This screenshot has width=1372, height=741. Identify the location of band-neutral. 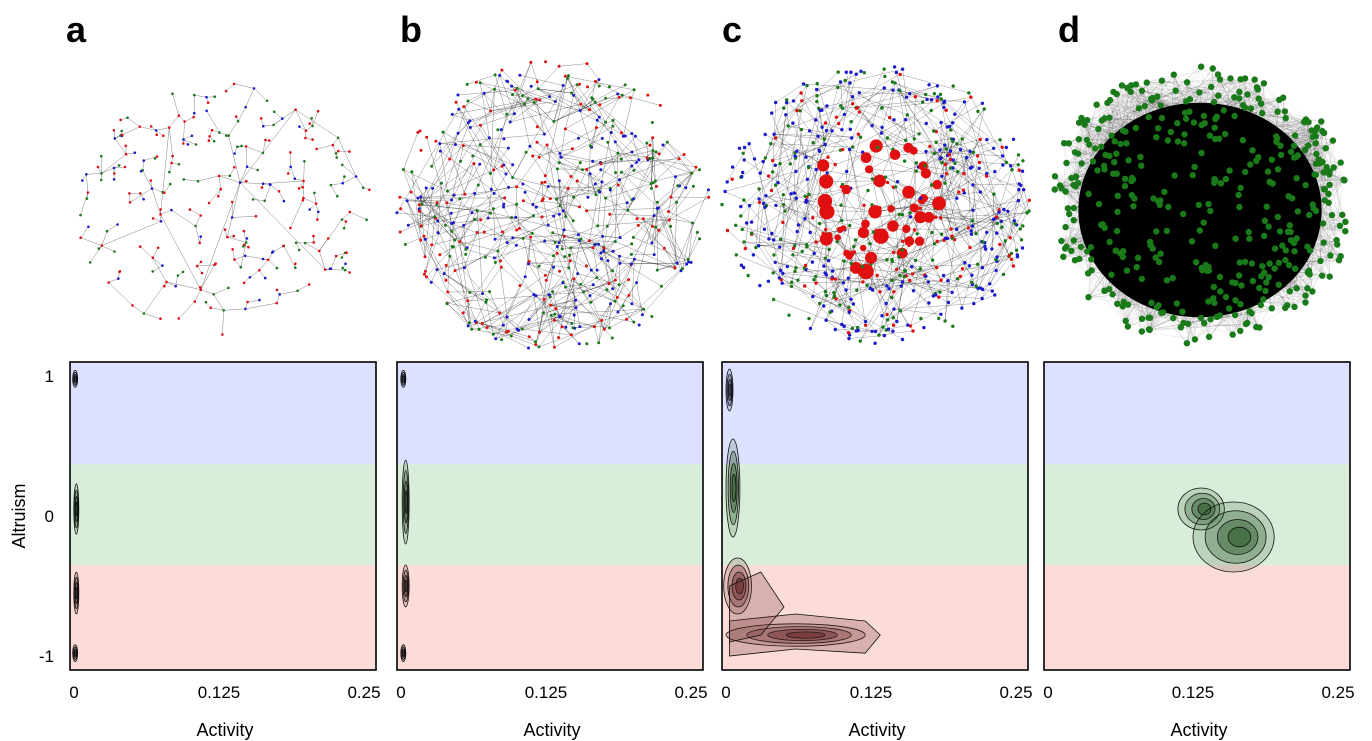
(550, 514).